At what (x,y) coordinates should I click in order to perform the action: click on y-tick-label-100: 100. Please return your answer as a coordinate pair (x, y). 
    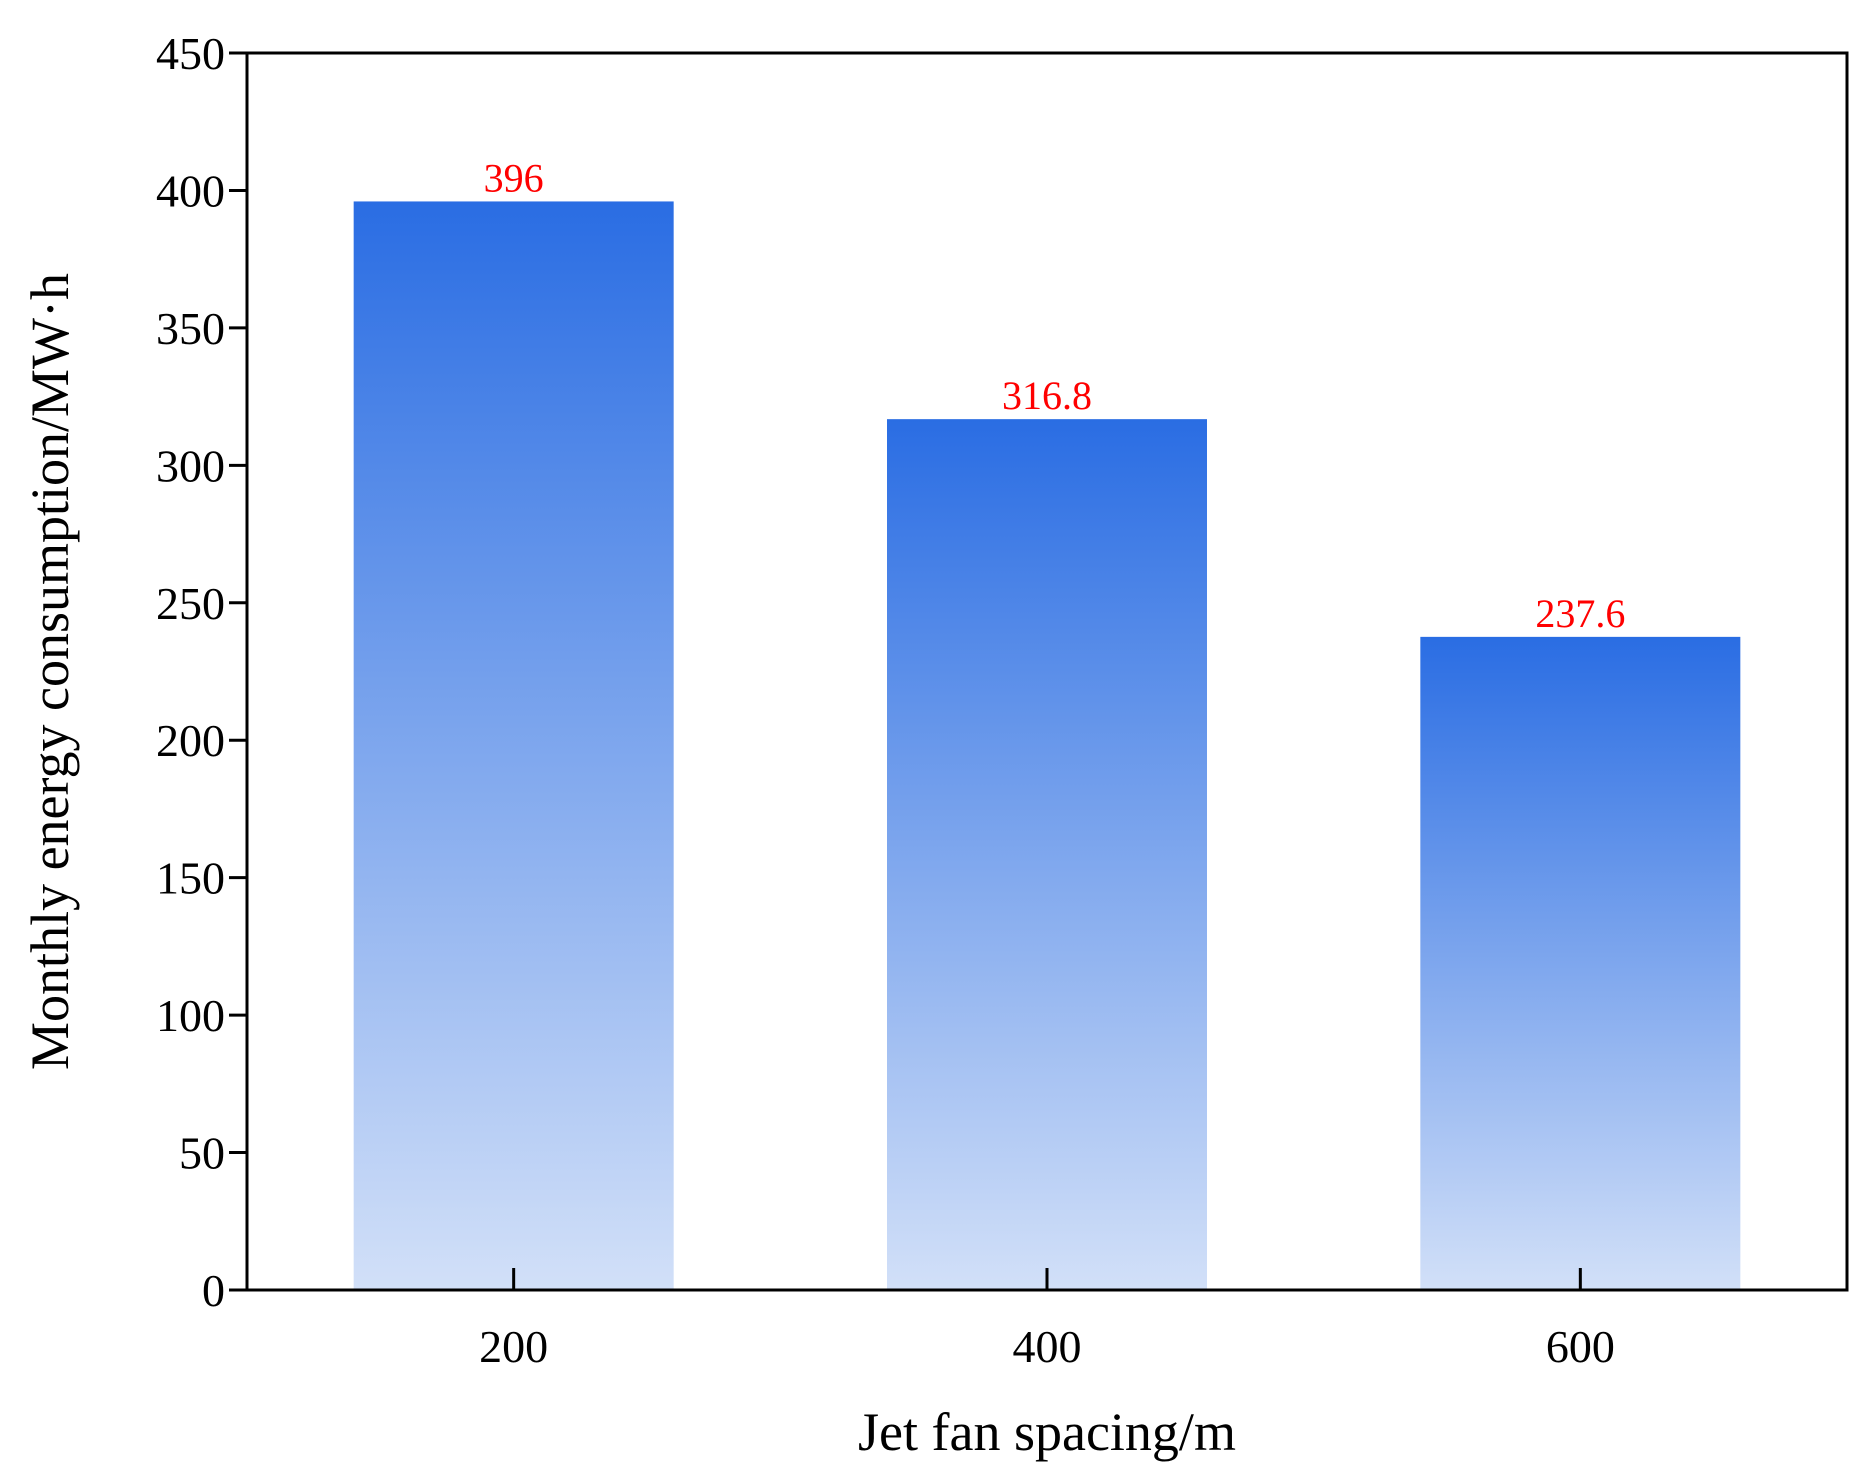
    Looking at the image, I should click on (190, 1015).